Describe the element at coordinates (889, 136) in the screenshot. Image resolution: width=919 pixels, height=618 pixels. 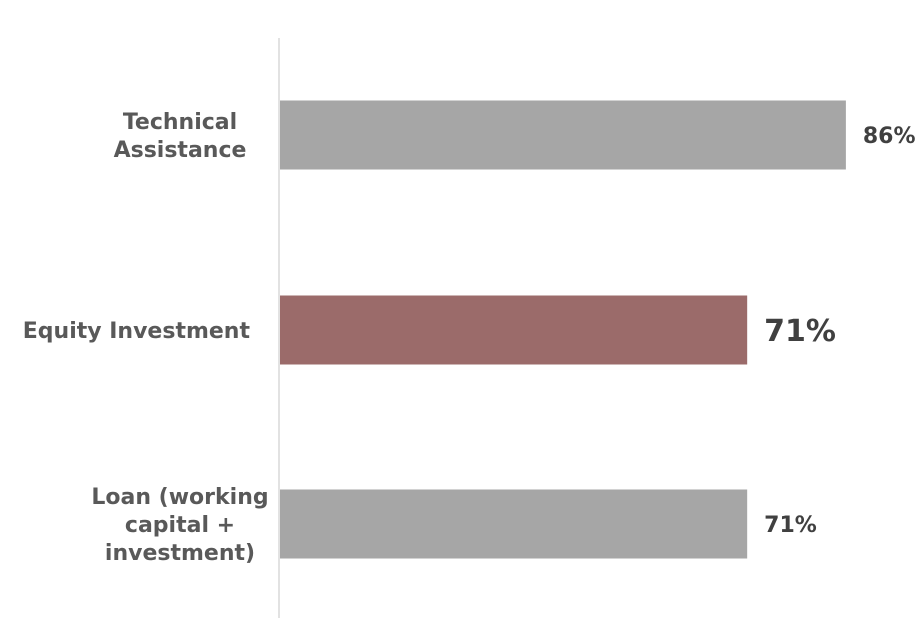
I see `value-label: 86%` at that location.